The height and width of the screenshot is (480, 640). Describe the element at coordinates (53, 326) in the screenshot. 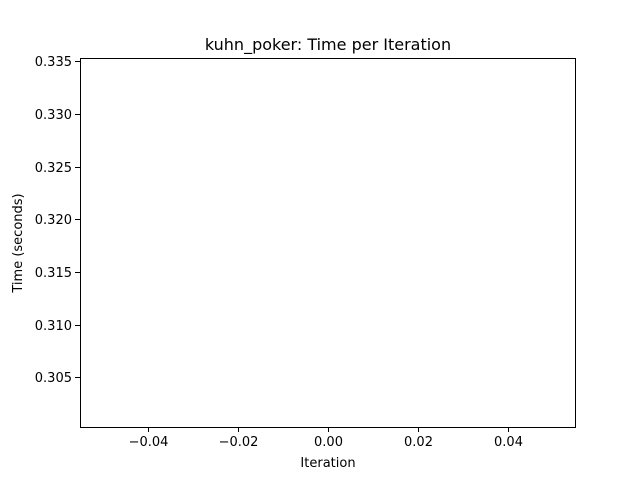

I see `y-tick-label: 0.310` at that location.